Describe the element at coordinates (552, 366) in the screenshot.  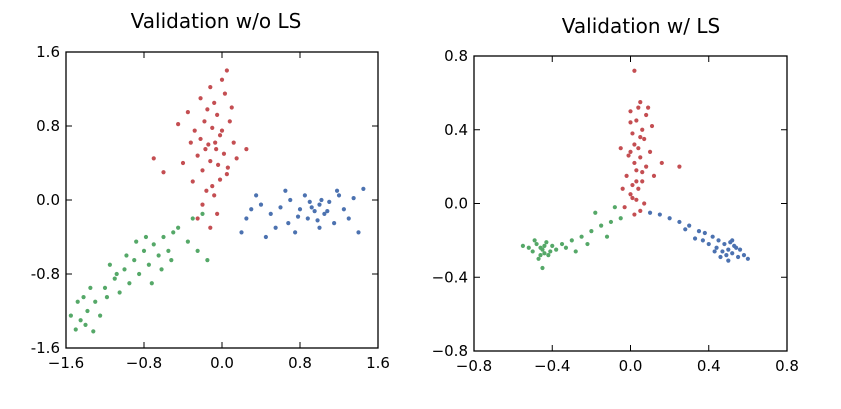
I see `x-tick-label: −0.4` at that location.